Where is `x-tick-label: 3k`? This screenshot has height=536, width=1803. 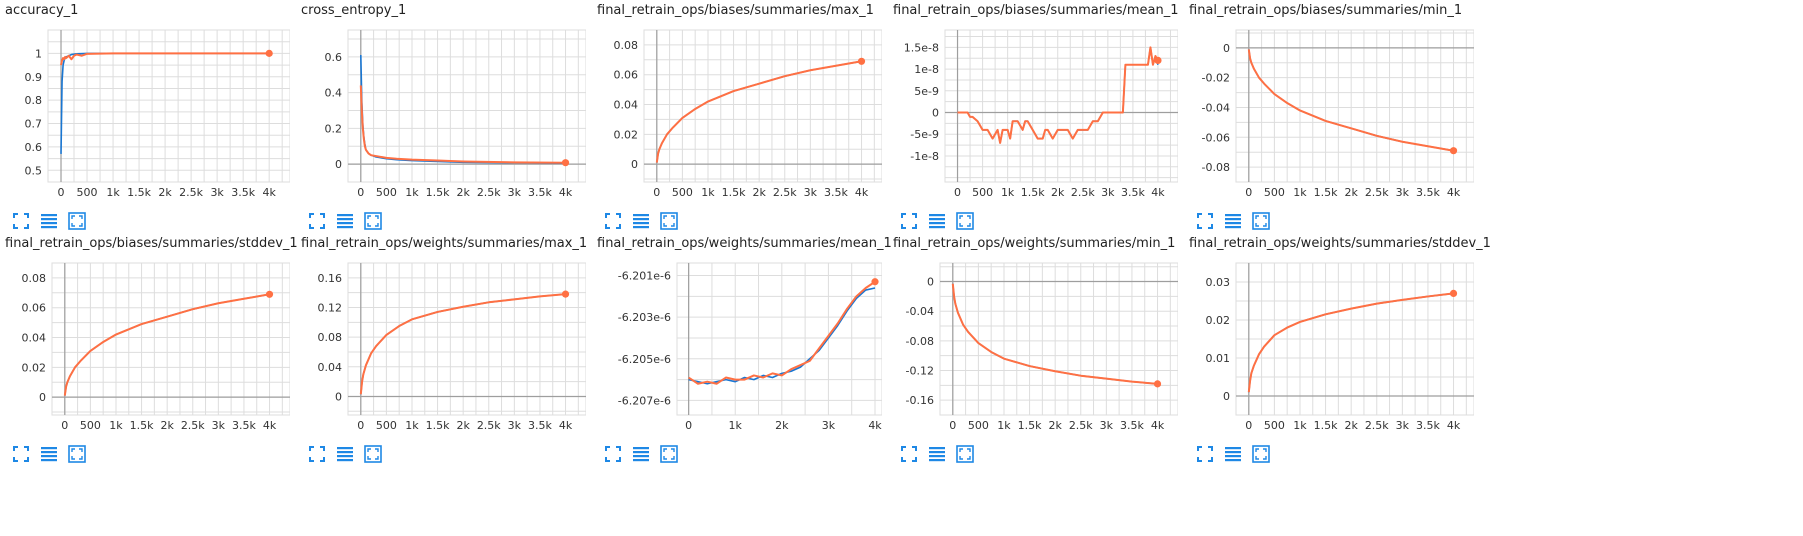
x-tick-label: 3k is located at coordinates (1108, 192).